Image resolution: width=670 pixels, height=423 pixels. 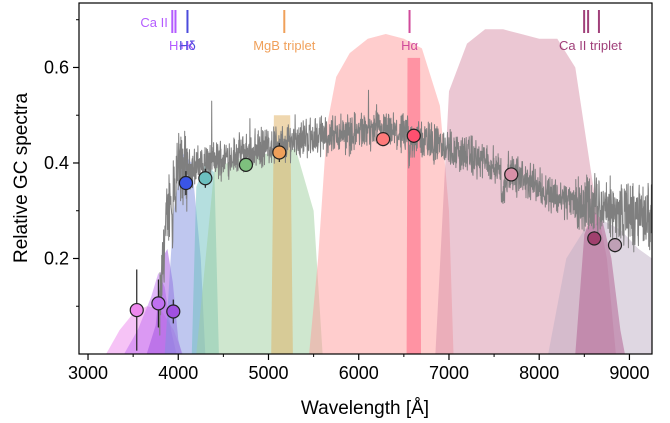 What do you see at coordinates (56, 258) in the screenshot?
I see `y-tick-label-1: 0.2` at bounding box center [56, 258].